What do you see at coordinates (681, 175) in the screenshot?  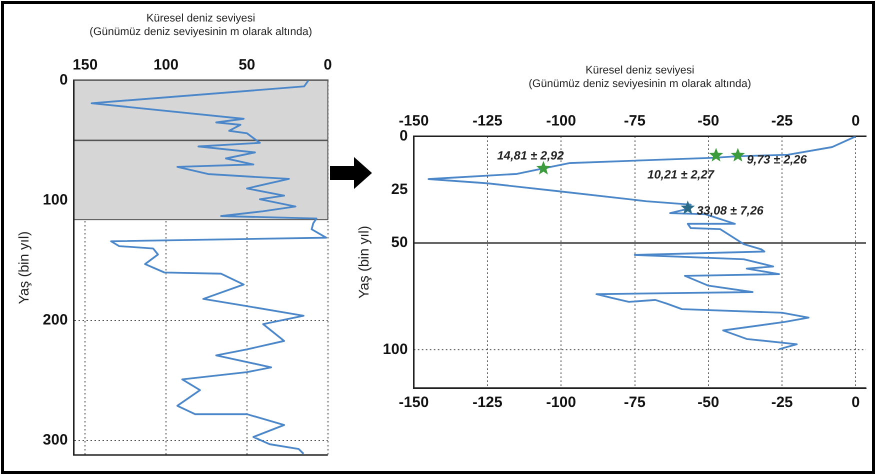 I see `annotation: 10,21 ± 2,27` at bounding box center [681, 175].